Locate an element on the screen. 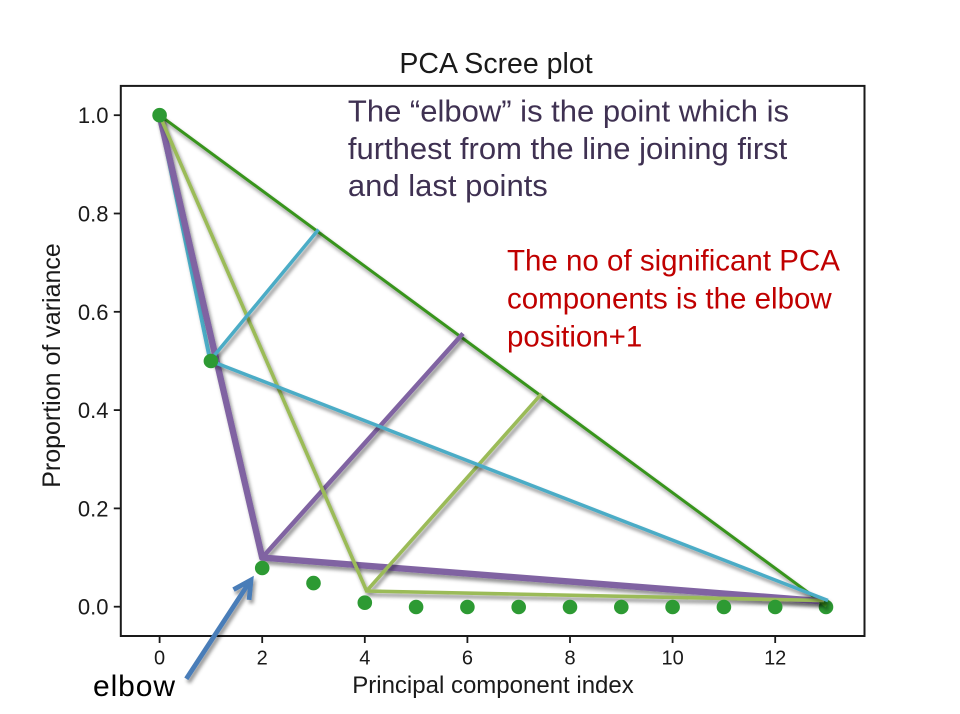  svg-text: 8 is located at coordinates (569, 659).